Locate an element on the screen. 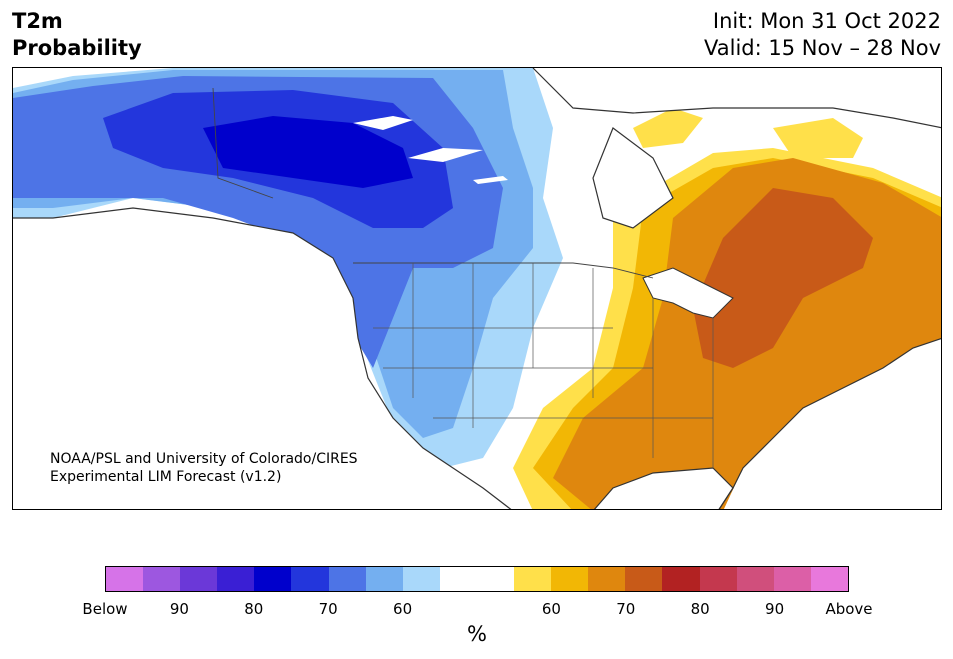  state-lines is located at coordinates (543, 365).